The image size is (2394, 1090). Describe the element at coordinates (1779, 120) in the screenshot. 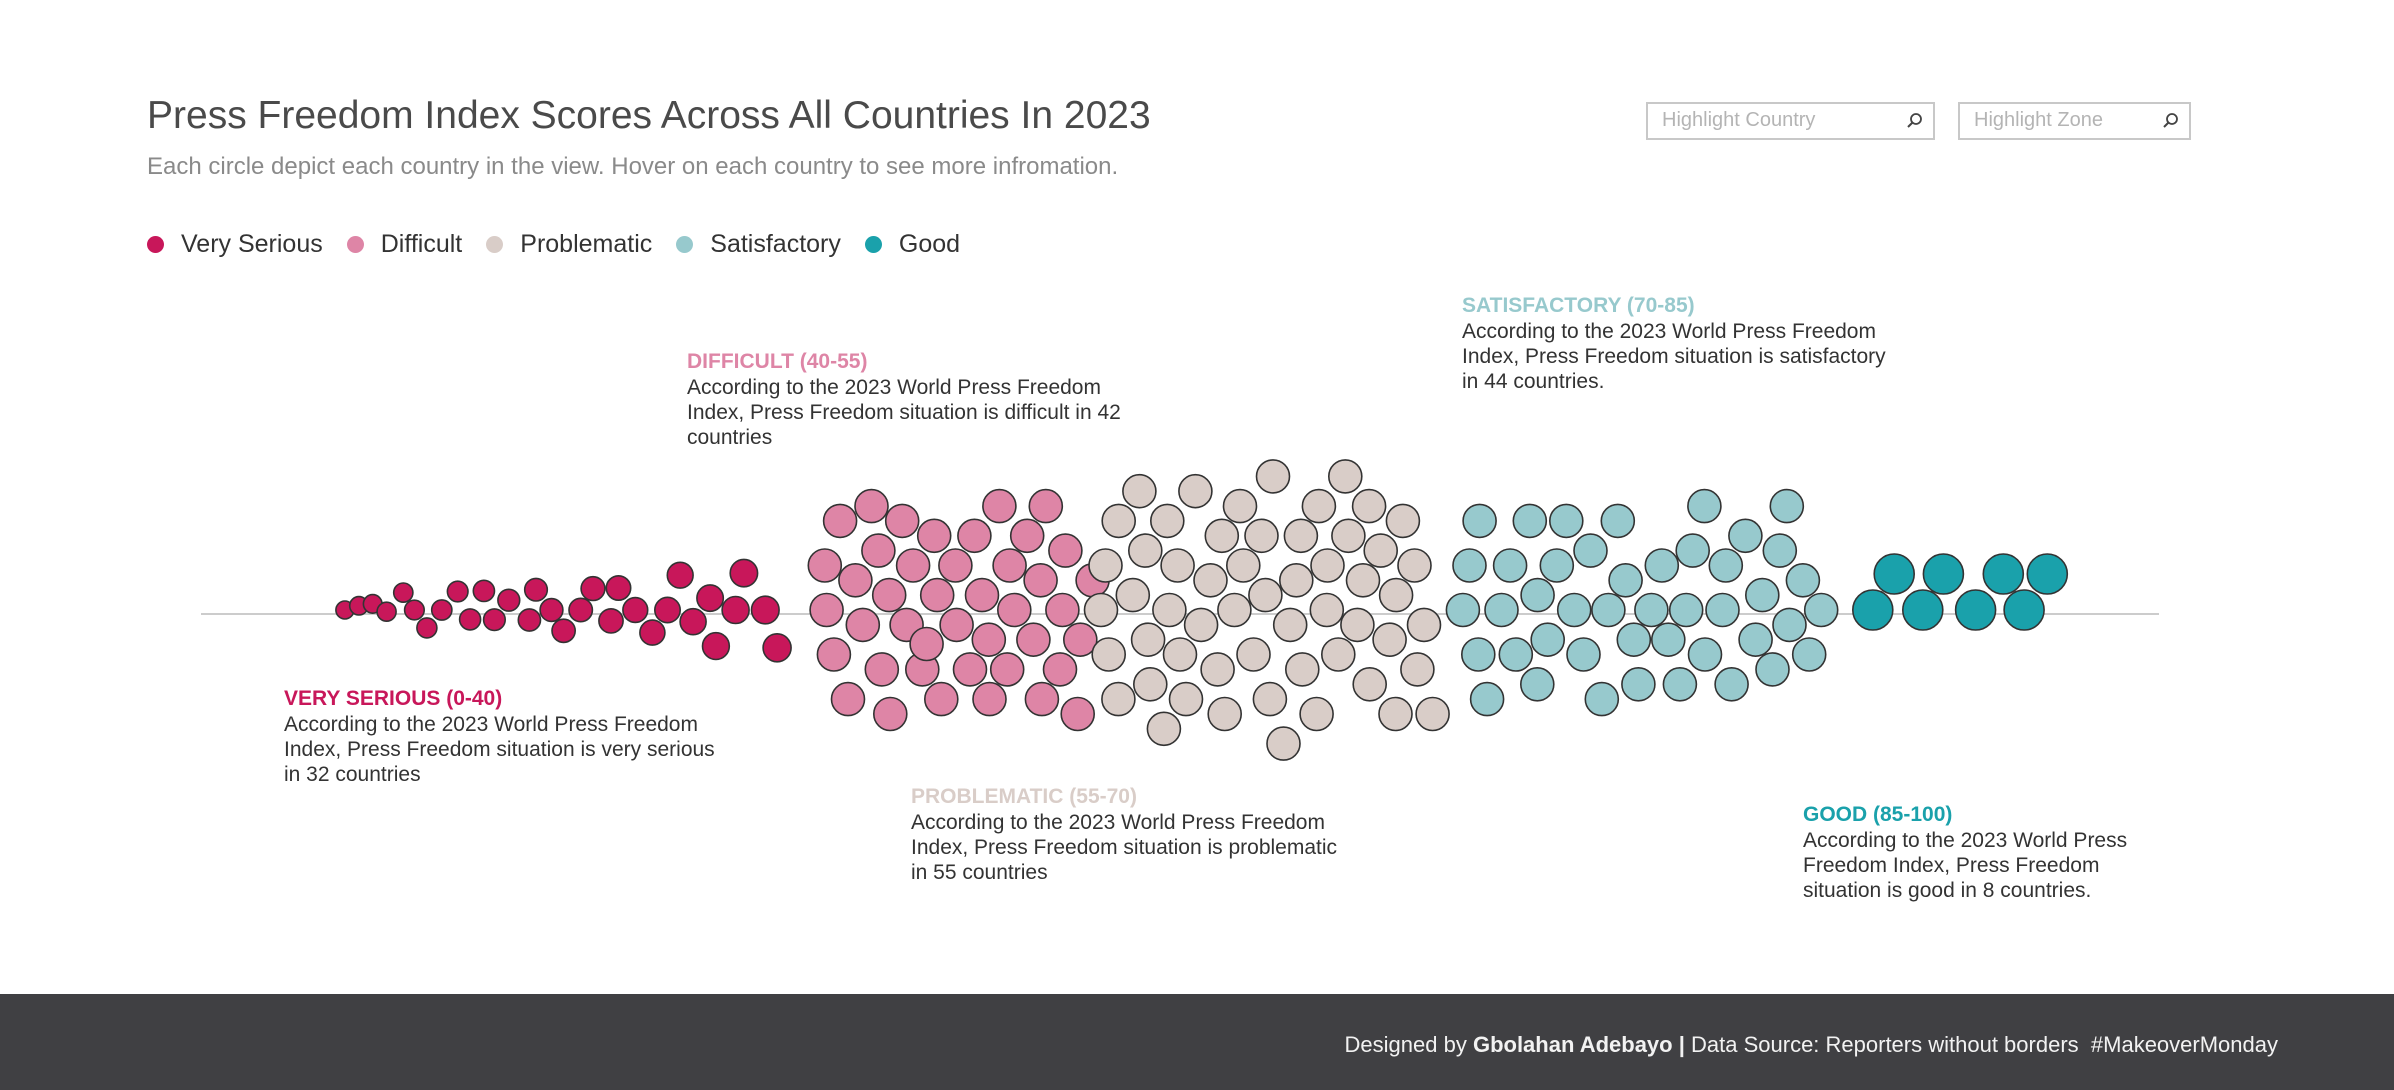

I see `highlight-country-input` at that location.